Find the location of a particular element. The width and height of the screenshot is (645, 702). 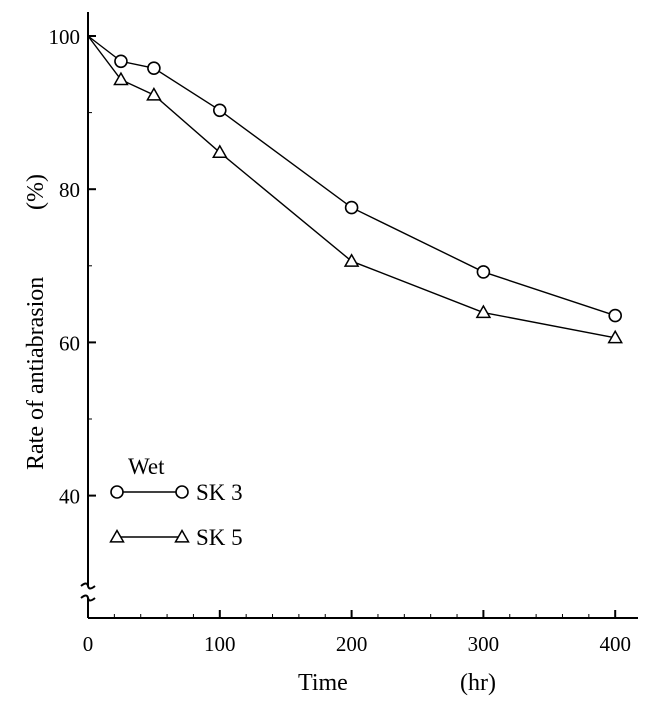

y-tick-label: 40 is located at coordinates (69, 497).